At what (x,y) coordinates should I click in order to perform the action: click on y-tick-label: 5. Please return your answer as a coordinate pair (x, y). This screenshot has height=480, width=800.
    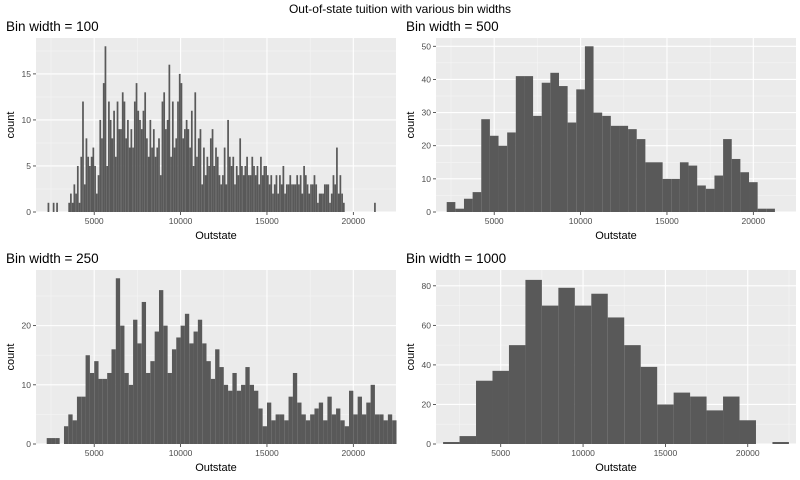
    Looking at the image, I should click on (28, 166).